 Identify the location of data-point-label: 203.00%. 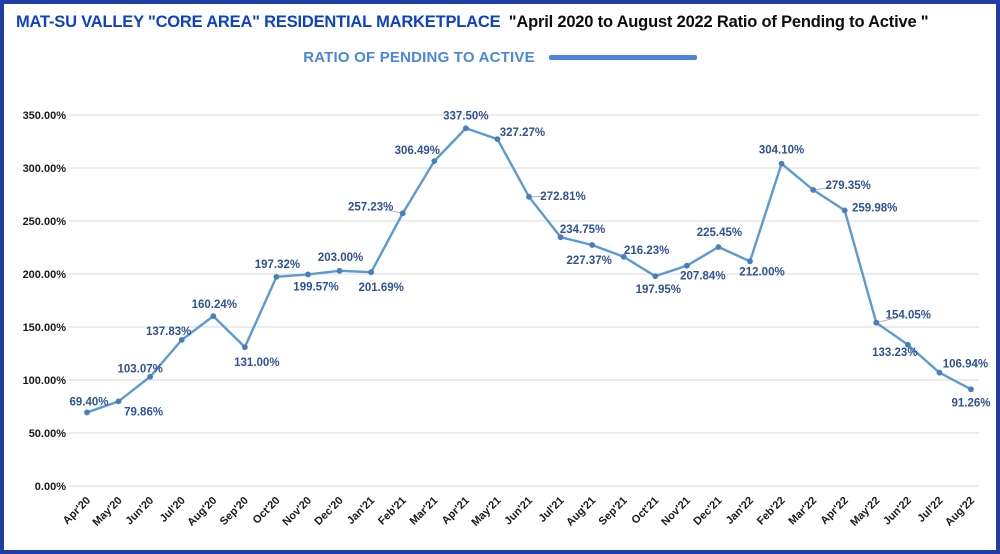
(340, 258).